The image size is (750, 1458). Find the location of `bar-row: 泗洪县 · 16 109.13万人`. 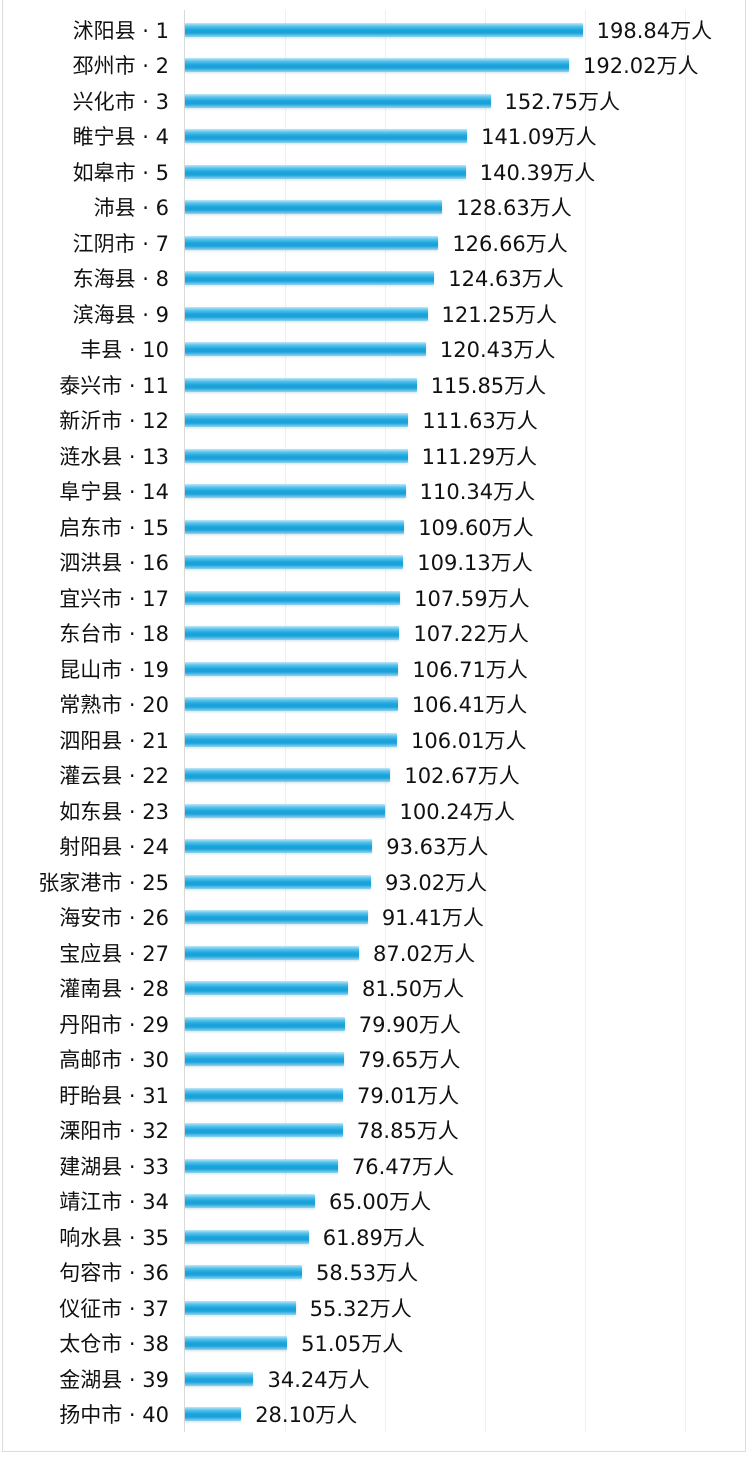

bar-row: 泗洪县 · 16 109.13万人 is located at coordinates (375, 562).